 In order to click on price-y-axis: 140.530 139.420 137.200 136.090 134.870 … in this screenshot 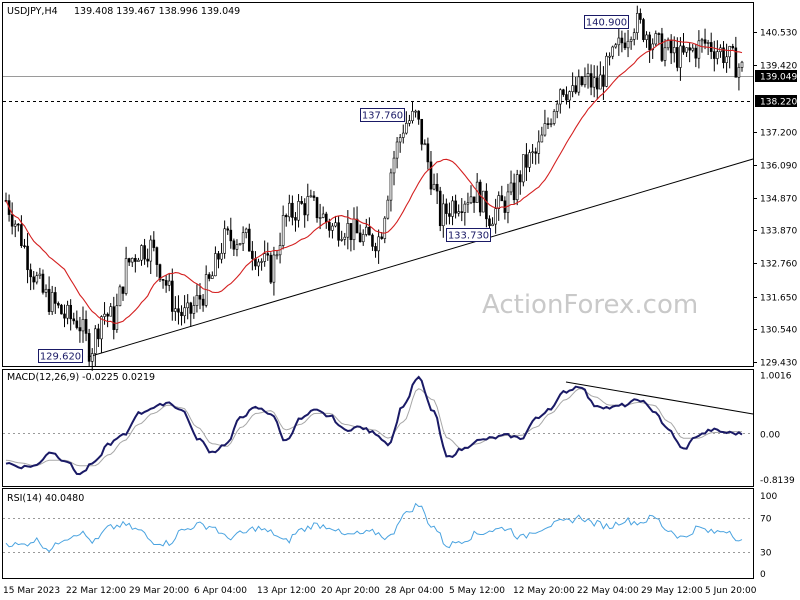, I will do `click(775, 199)`.